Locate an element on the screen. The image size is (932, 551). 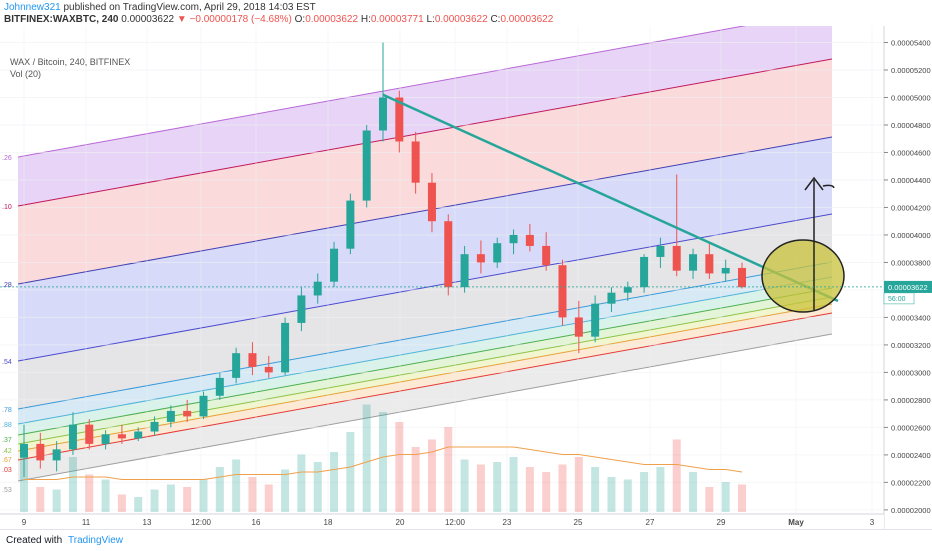
x-tick-label: 20 is located at coordinates (400, 522).